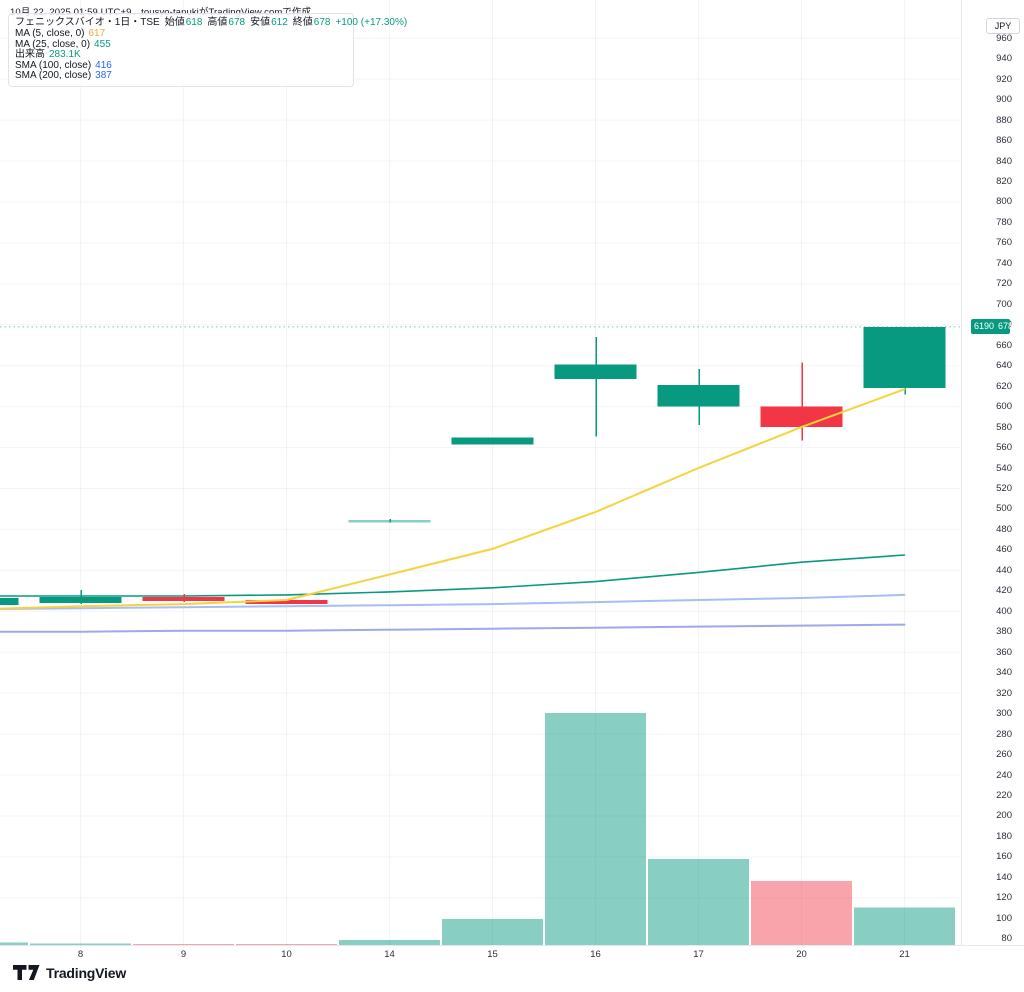 This screenshot has height=992, width=1024. Describe the element at coordinates (492, 954) in the screenshot. I see `date-tick-label: 15` at that location.